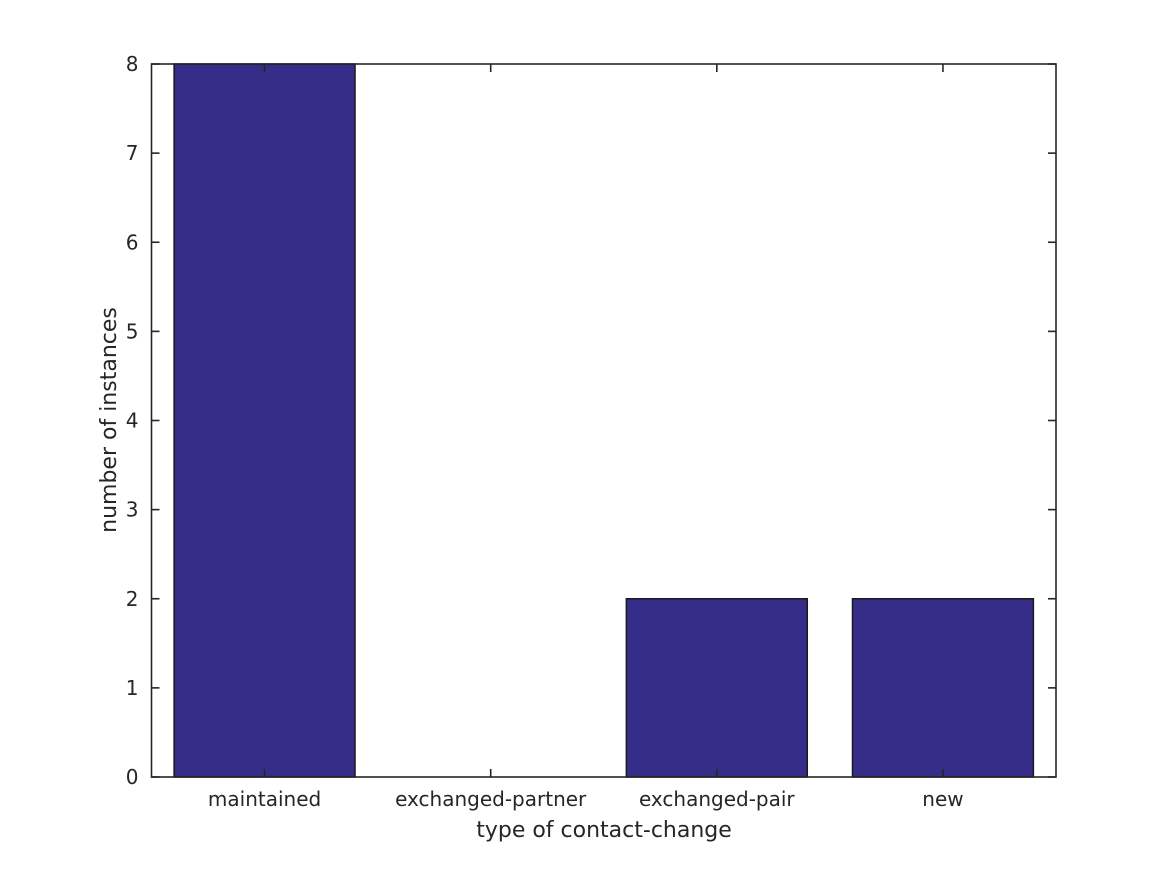 This screenshot has width=1167, height=875. What do you see at coordinates (942, 799) in the screenshot?
I see `x-tick-label: new` at bounding box center [942, 799].